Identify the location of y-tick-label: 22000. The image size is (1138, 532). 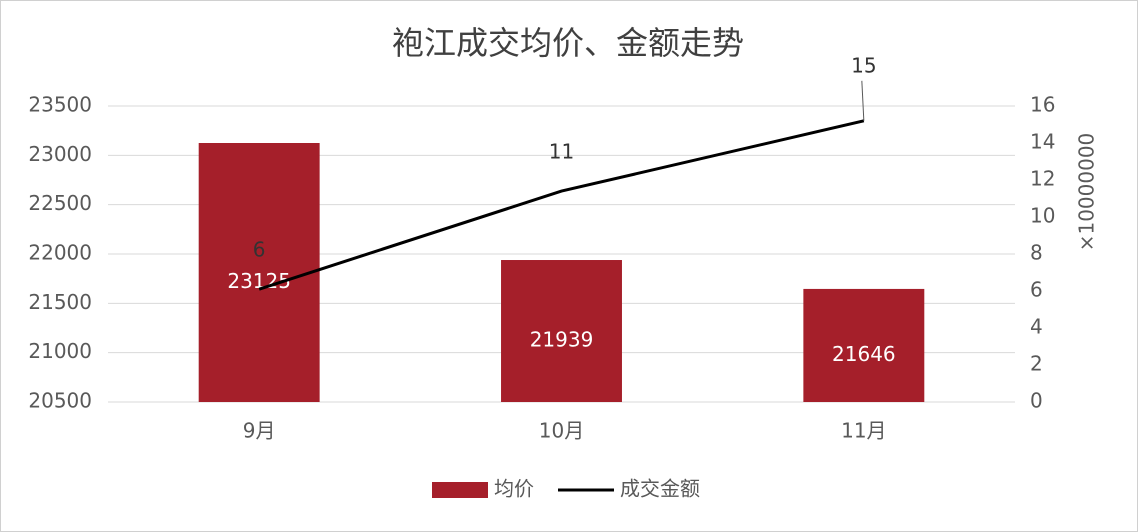
(60, 253).